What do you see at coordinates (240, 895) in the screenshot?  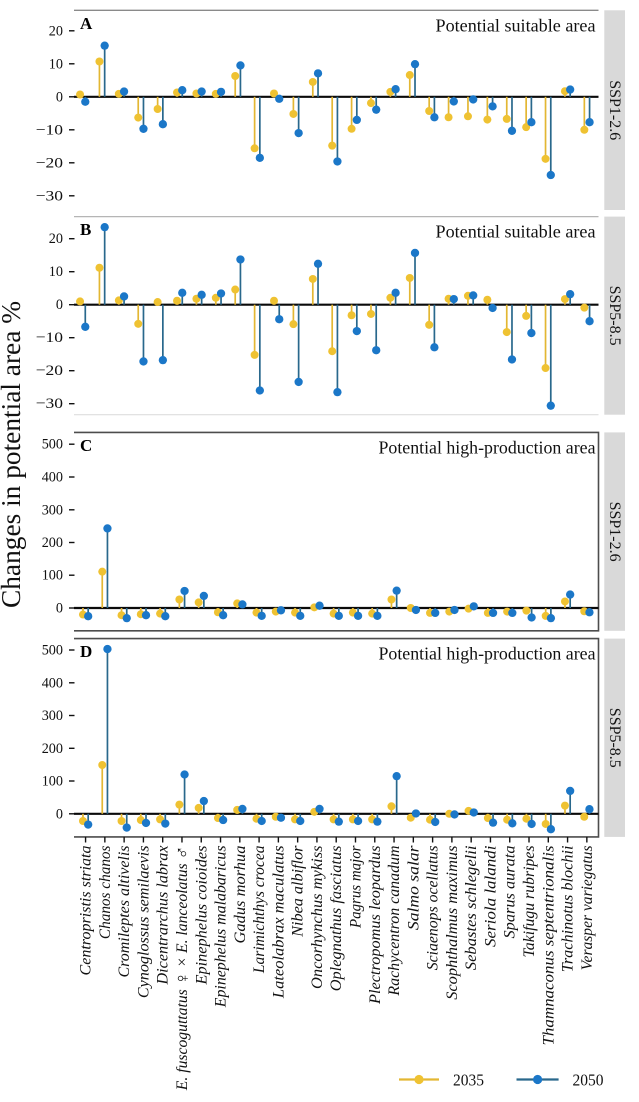 I see `svg-text: Gadus morhua` at bounding box center [240, 895].